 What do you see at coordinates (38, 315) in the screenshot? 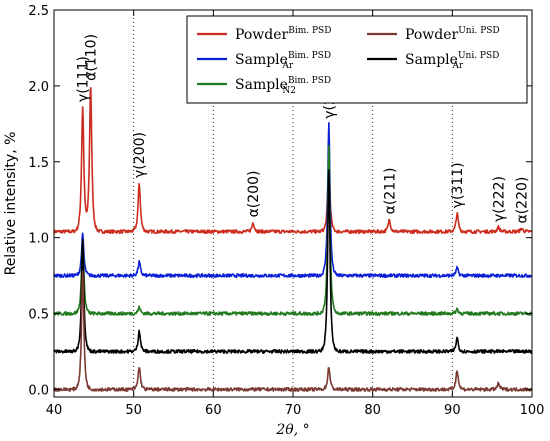
I see `y-tick-label: 0.5` at bounding box center [38, 315].